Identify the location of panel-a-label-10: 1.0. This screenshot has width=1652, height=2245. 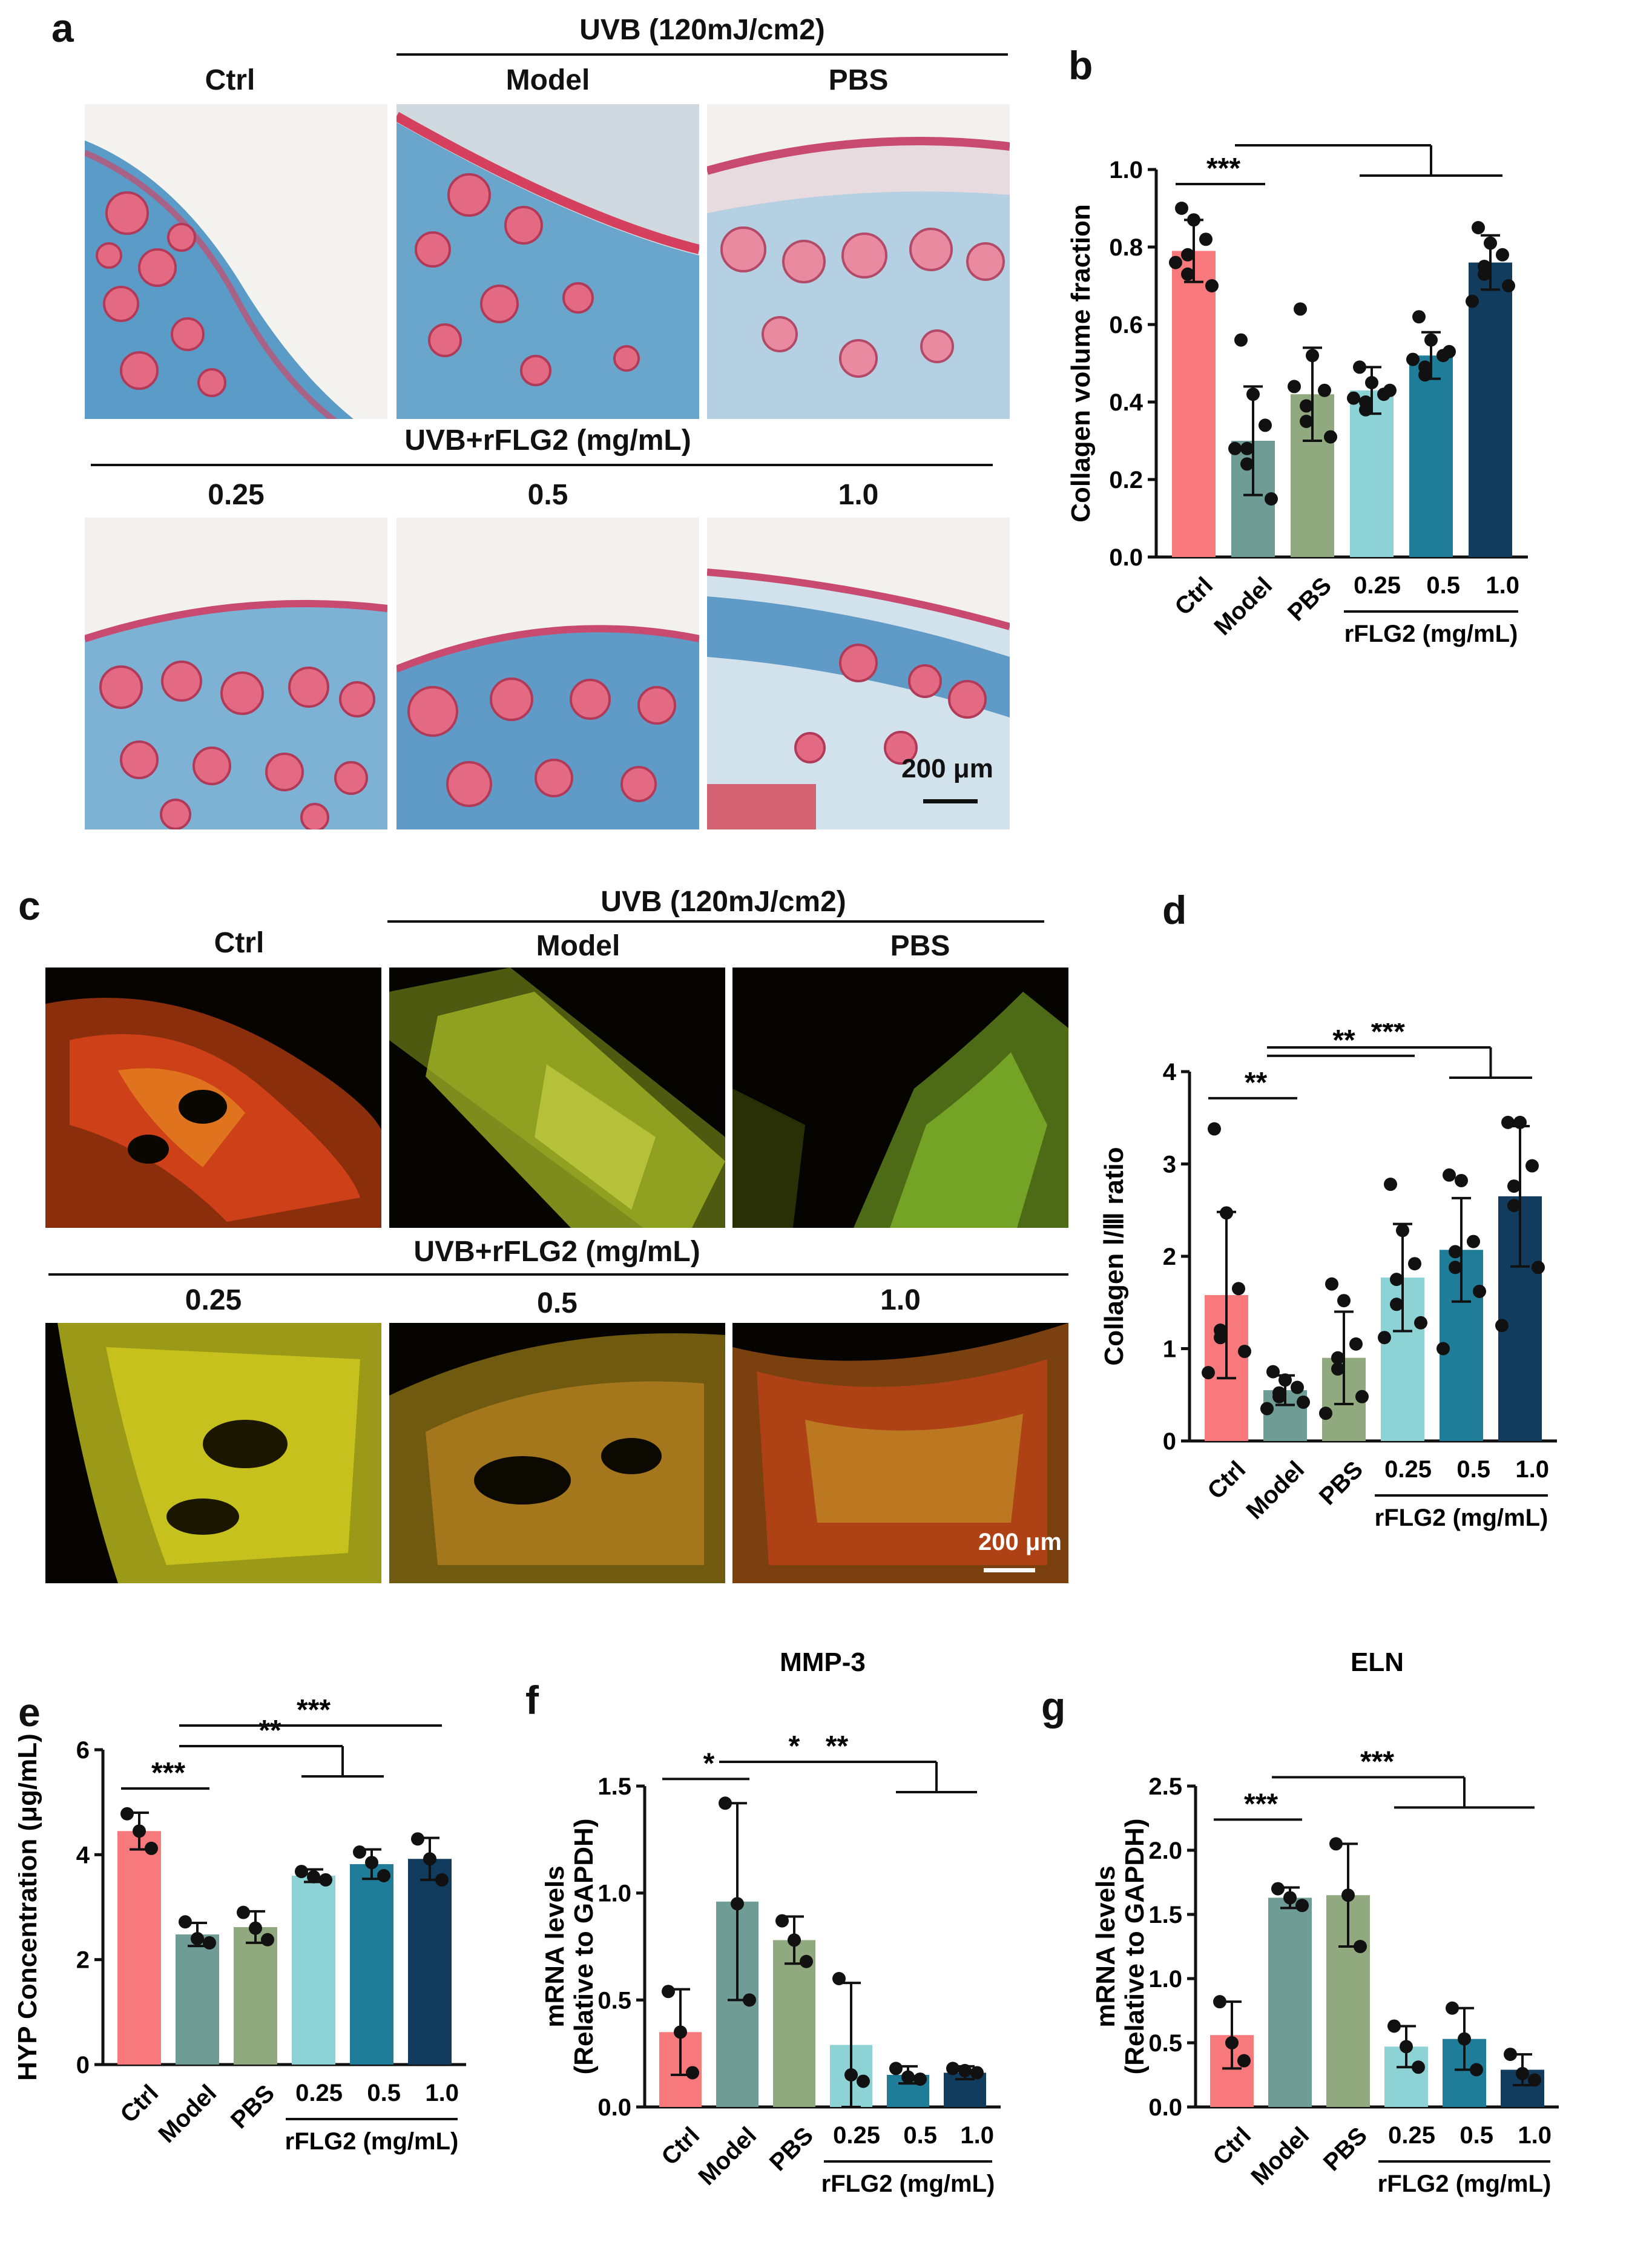
(858, 495).